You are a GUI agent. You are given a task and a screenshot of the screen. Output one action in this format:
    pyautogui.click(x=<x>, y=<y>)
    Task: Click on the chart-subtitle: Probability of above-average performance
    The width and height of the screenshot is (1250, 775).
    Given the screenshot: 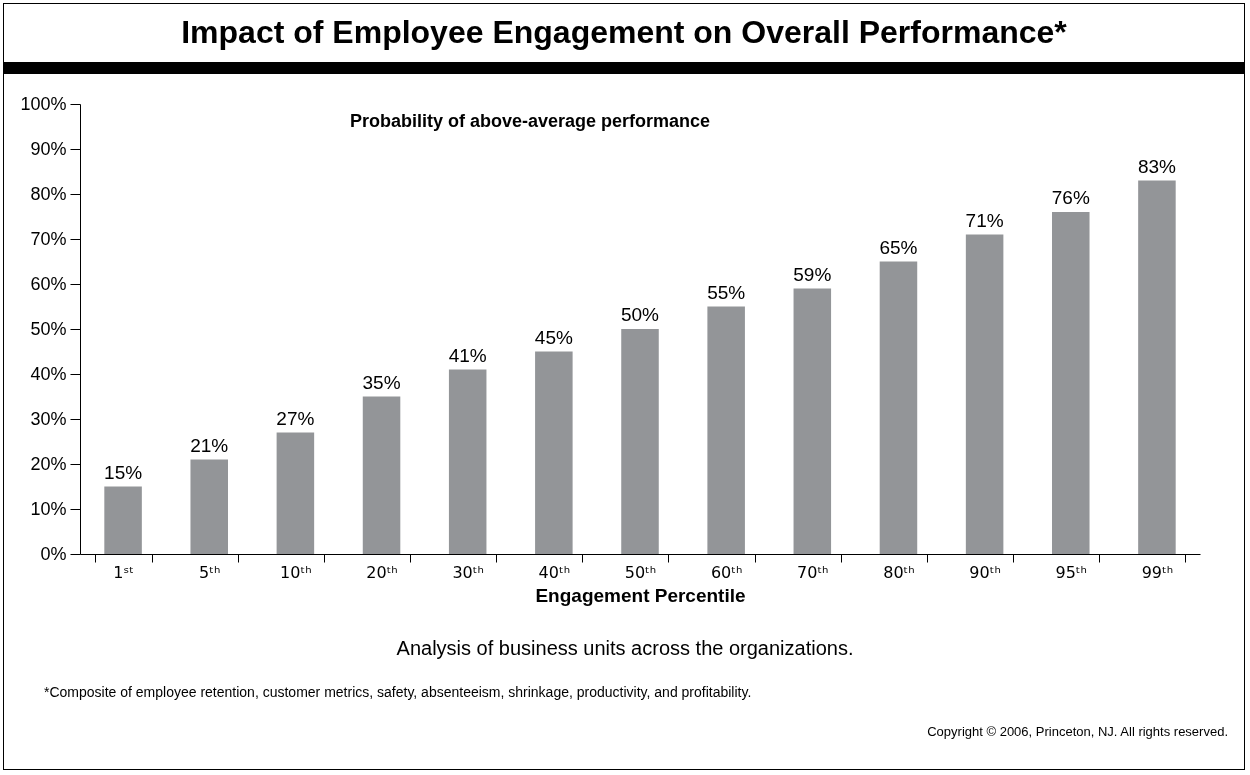 What is the action you would take?
    pyautogui.click(x=530, y=121)
    